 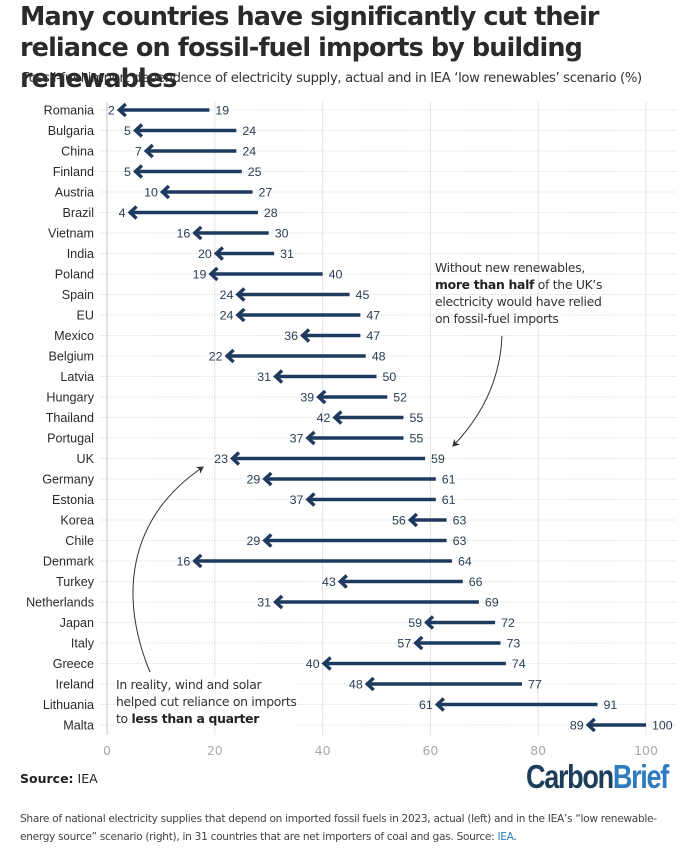 I want to click on scenario-value-label: 48, so click(x=379, y=357).